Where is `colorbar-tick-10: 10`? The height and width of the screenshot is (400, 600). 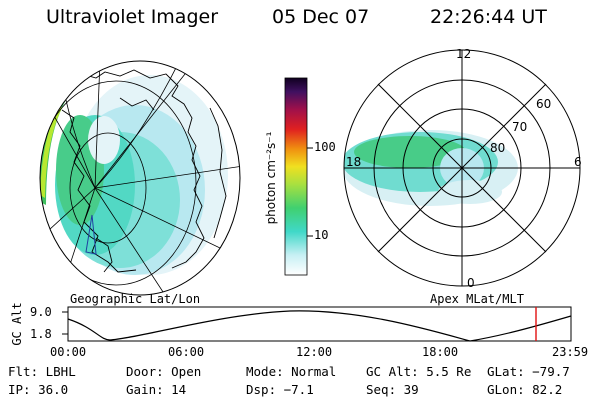
colorbar-tick-10: 10 is located at coordinates (321, 235).